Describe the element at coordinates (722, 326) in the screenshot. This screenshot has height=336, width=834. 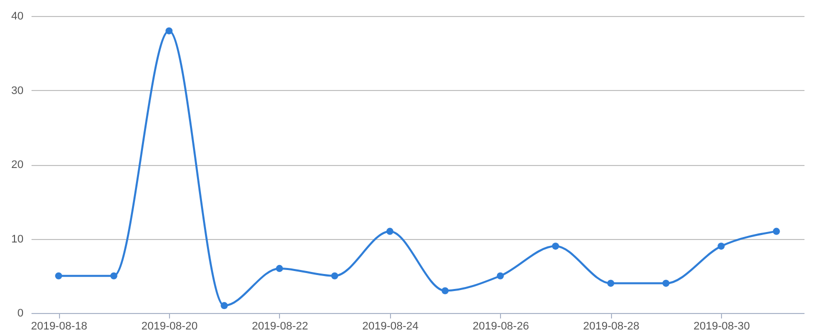
I see `x-tick-label: 2019-08-30` at that location.